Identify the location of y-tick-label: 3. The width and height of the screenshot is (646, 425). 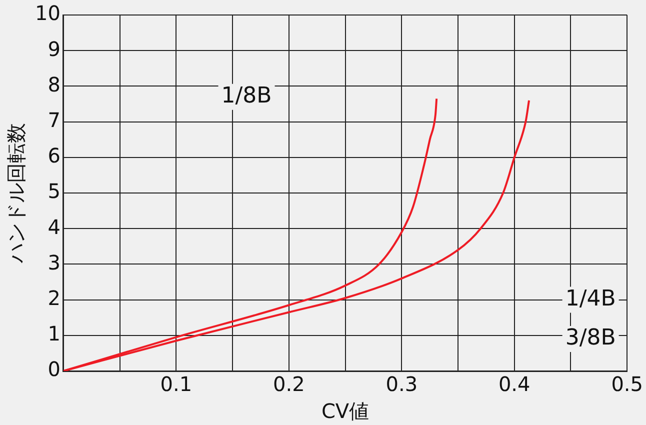
(54, 262).